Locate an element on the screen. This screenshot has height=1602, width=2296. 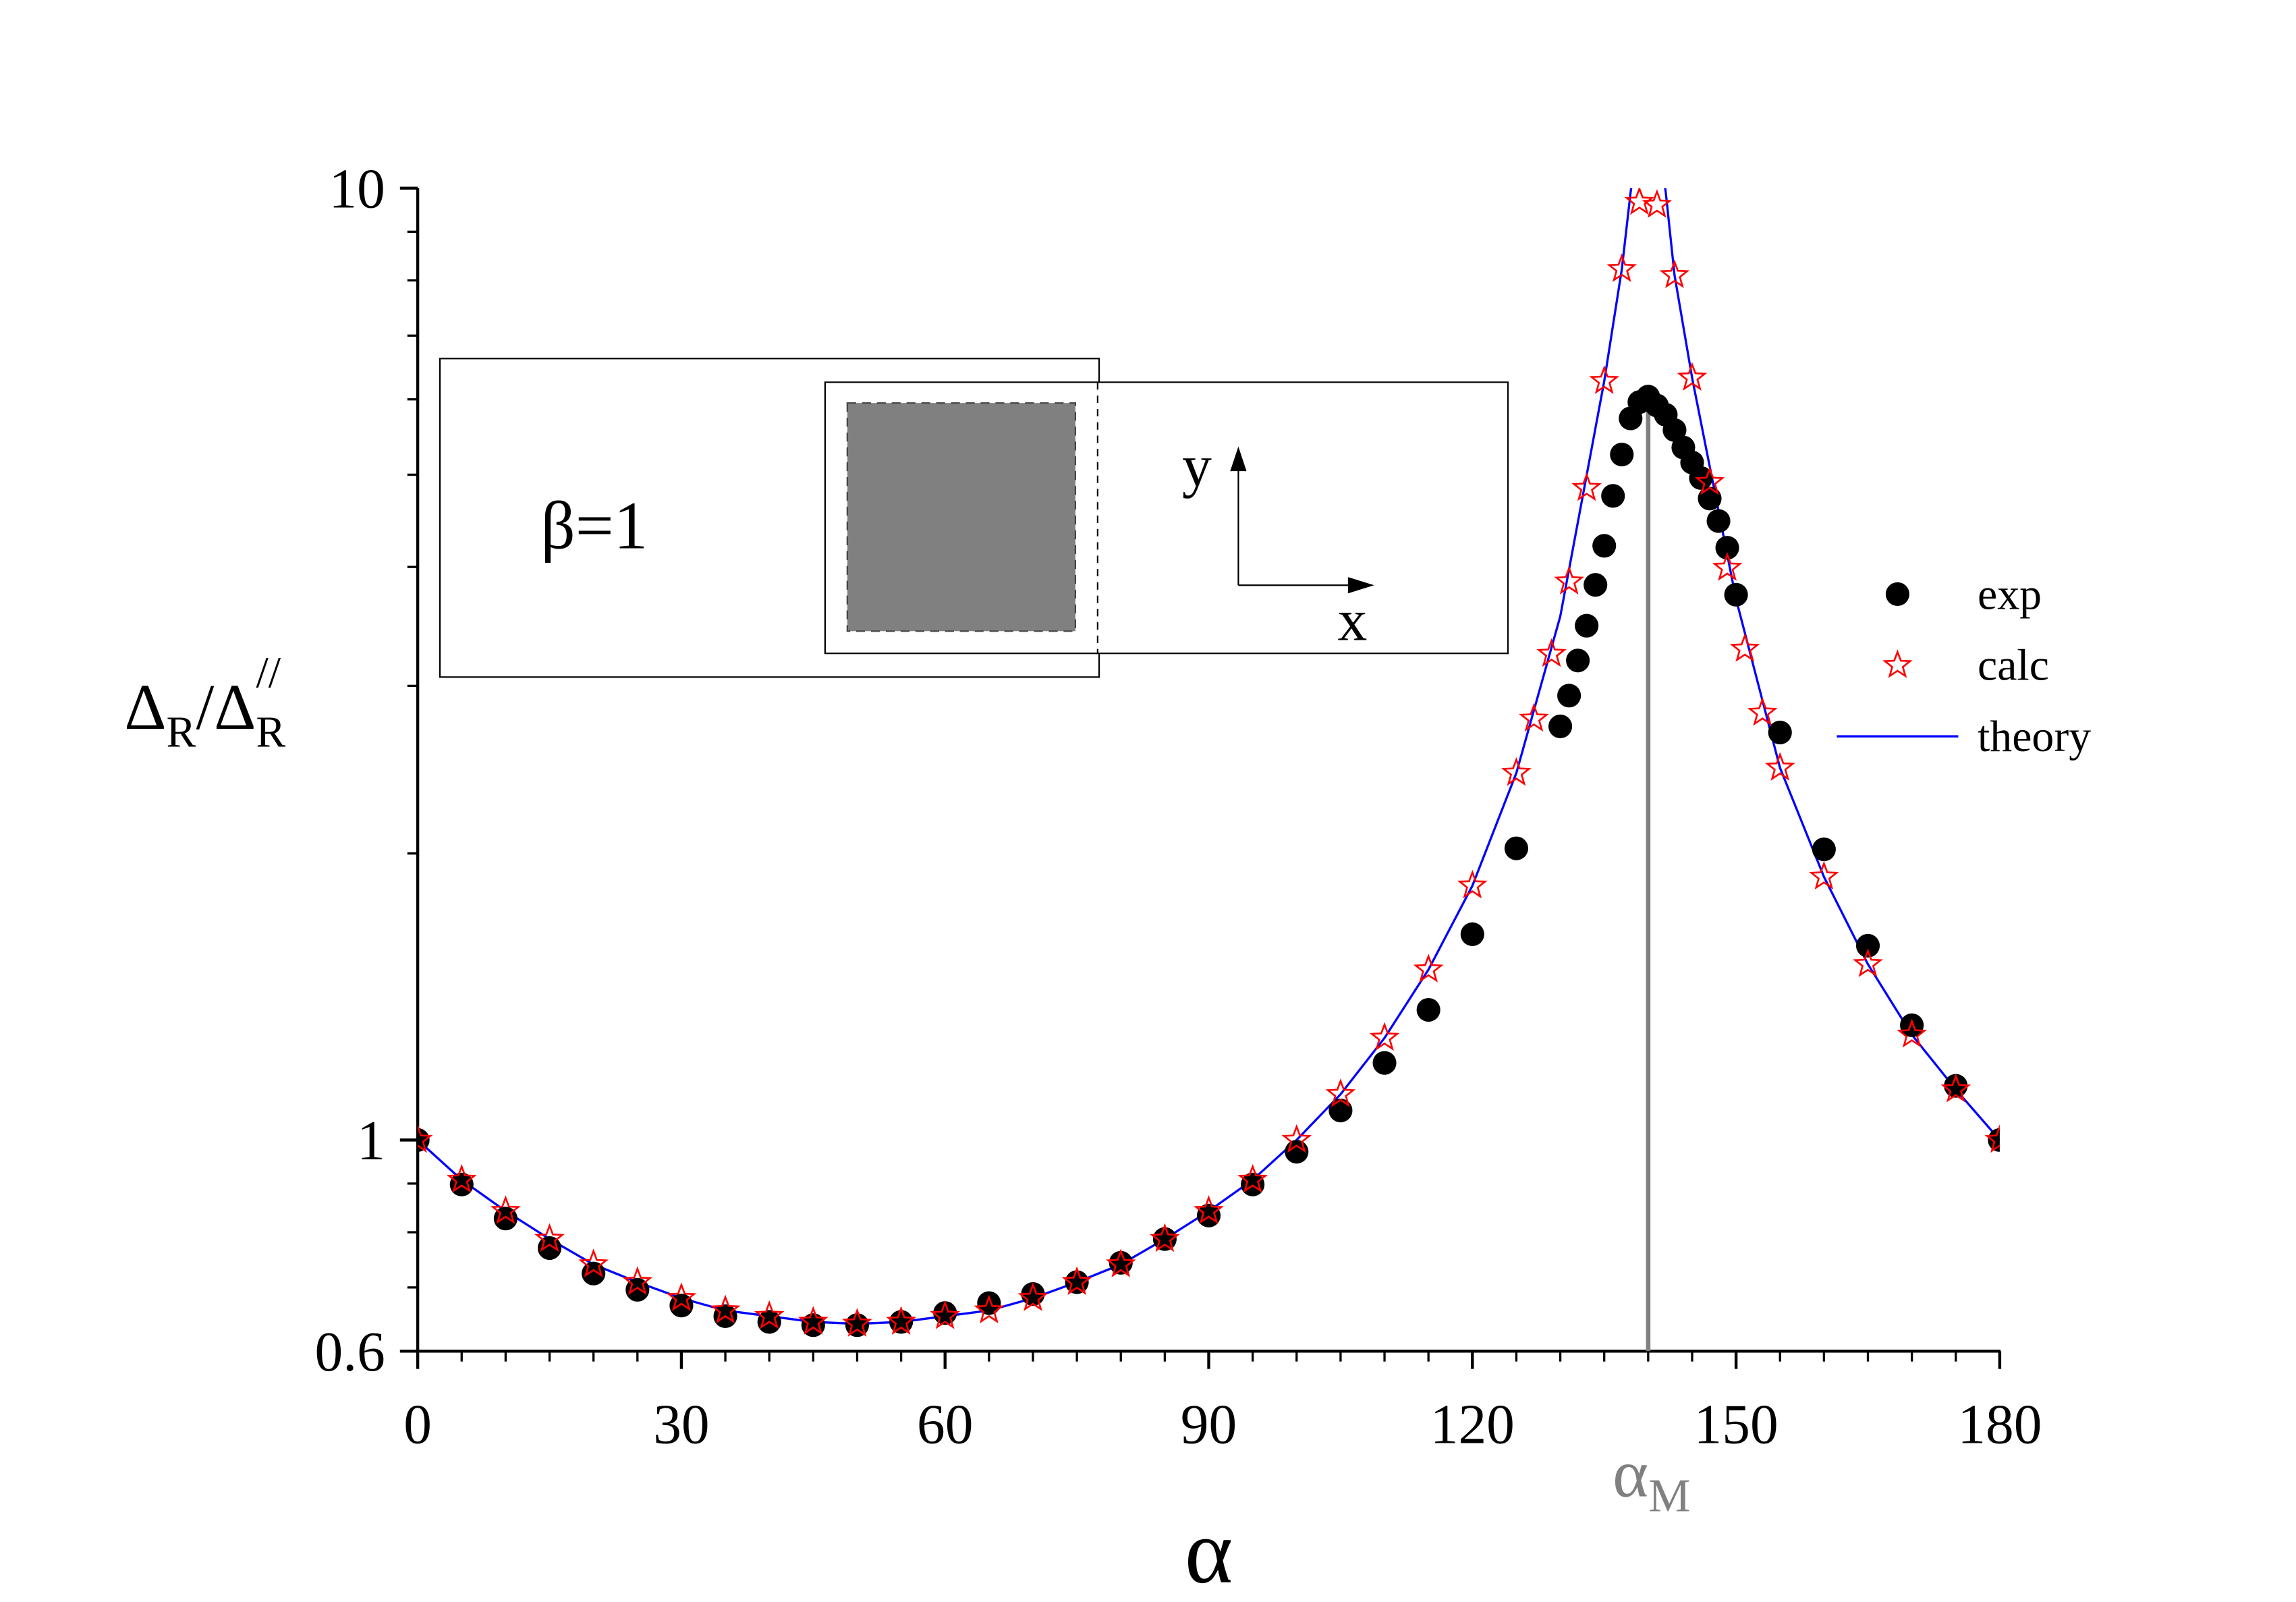
legend-label: theory is located at coordinates (2034, 737).